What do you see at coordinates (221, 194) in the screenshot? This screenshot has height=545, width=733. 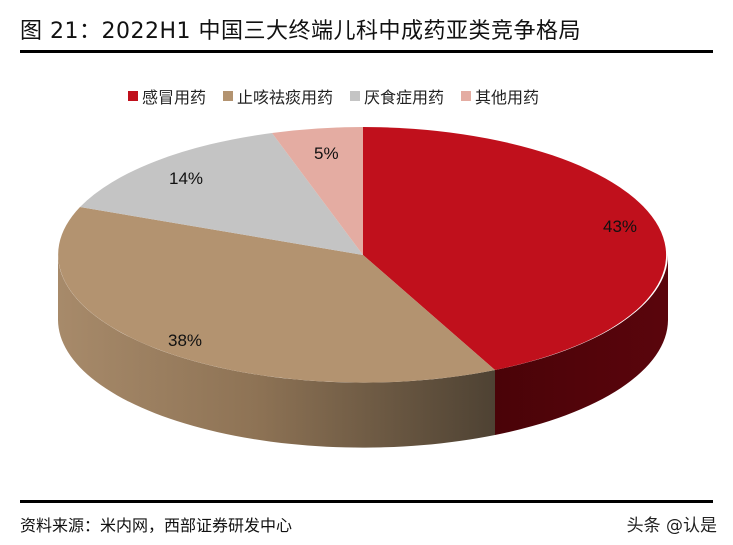 I see `slice-anorexia` at bounding box center [221, 194].